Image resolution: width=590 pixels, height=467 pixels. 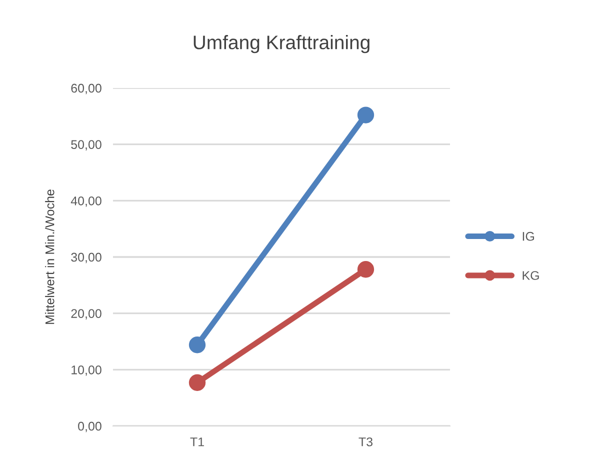 What do you see at coordinates (530, 275) in the screenshot?
I see `legend-label: KG` at bounding box center [530, 275].